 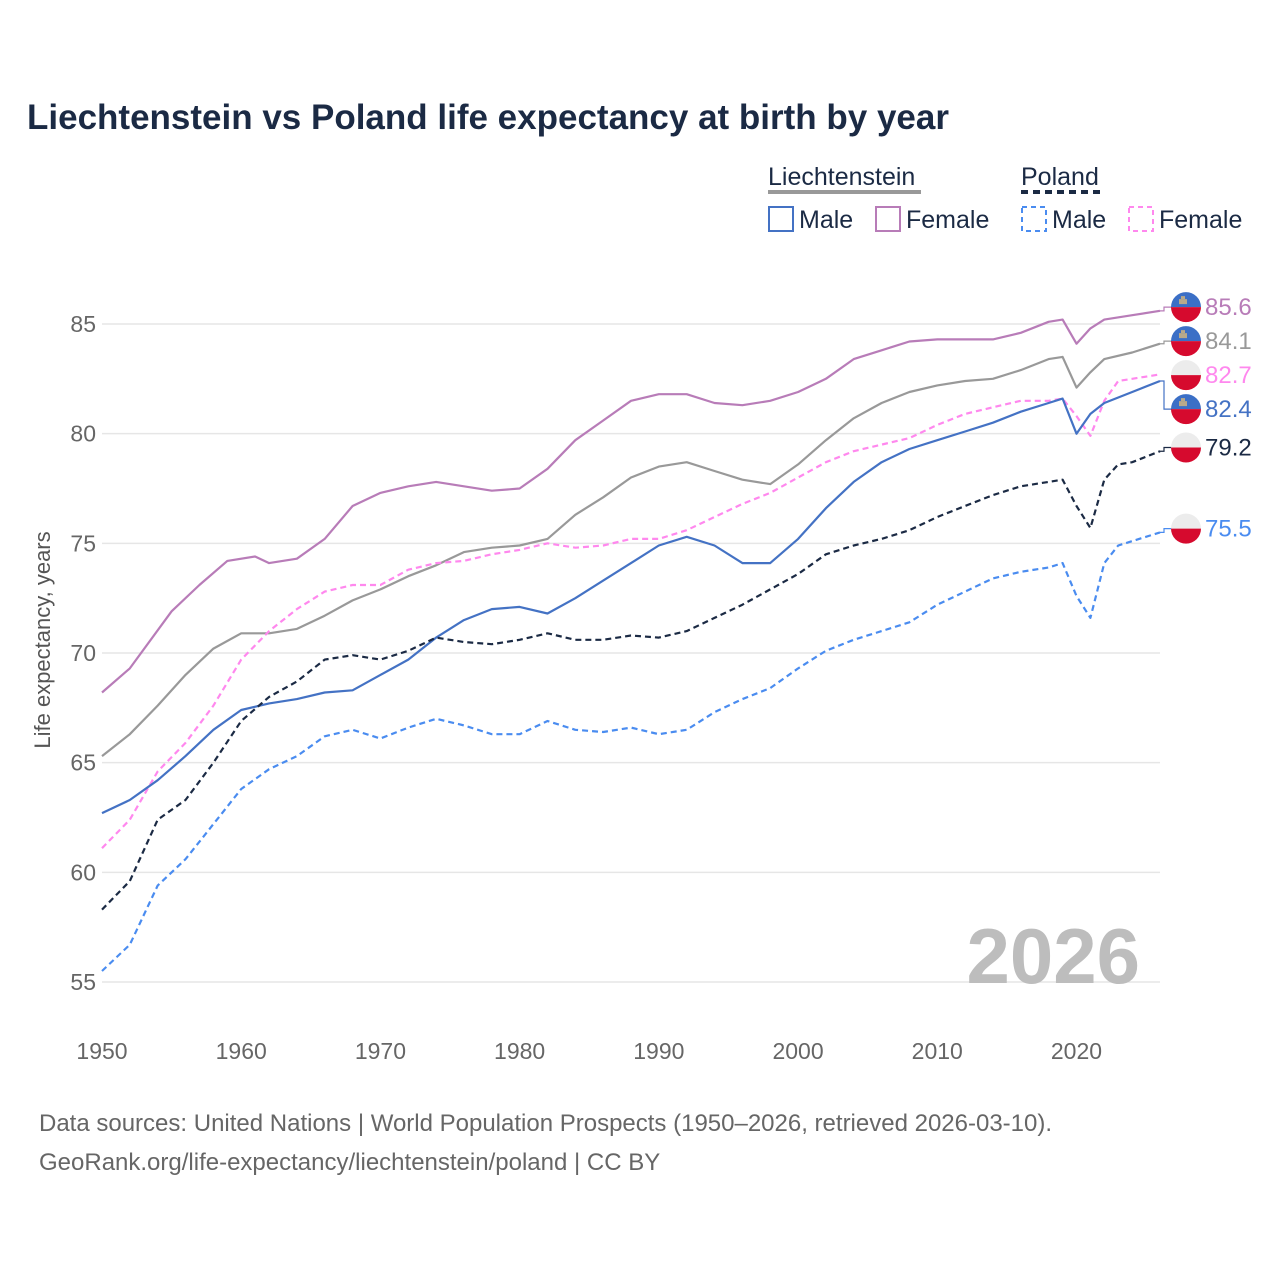 I want to click on y-tick-label: 70, so click(x=83, y=653).